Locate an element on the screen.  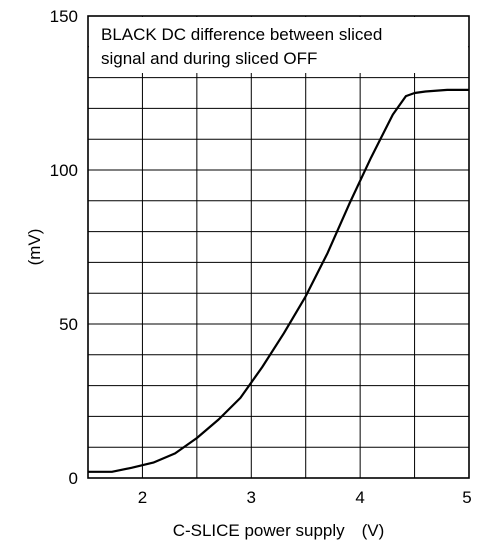
chart-title-line-2: signal and during sliced OFF is located at coordinates (209, 58).